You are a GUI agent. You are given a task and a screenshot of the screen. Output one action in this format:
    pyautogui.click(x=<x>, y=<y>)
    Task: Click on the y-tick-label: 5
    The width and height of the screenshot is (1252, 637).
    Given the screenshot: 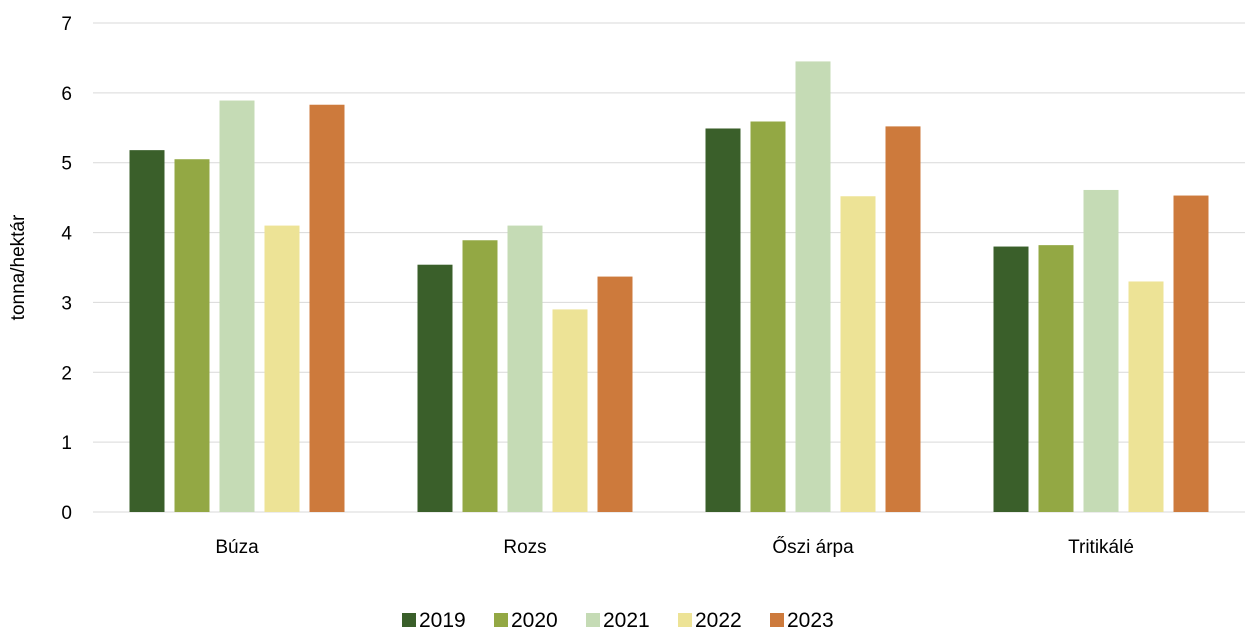 What is the action you would take?
    pyautogui.click(x=66, y=164)
    